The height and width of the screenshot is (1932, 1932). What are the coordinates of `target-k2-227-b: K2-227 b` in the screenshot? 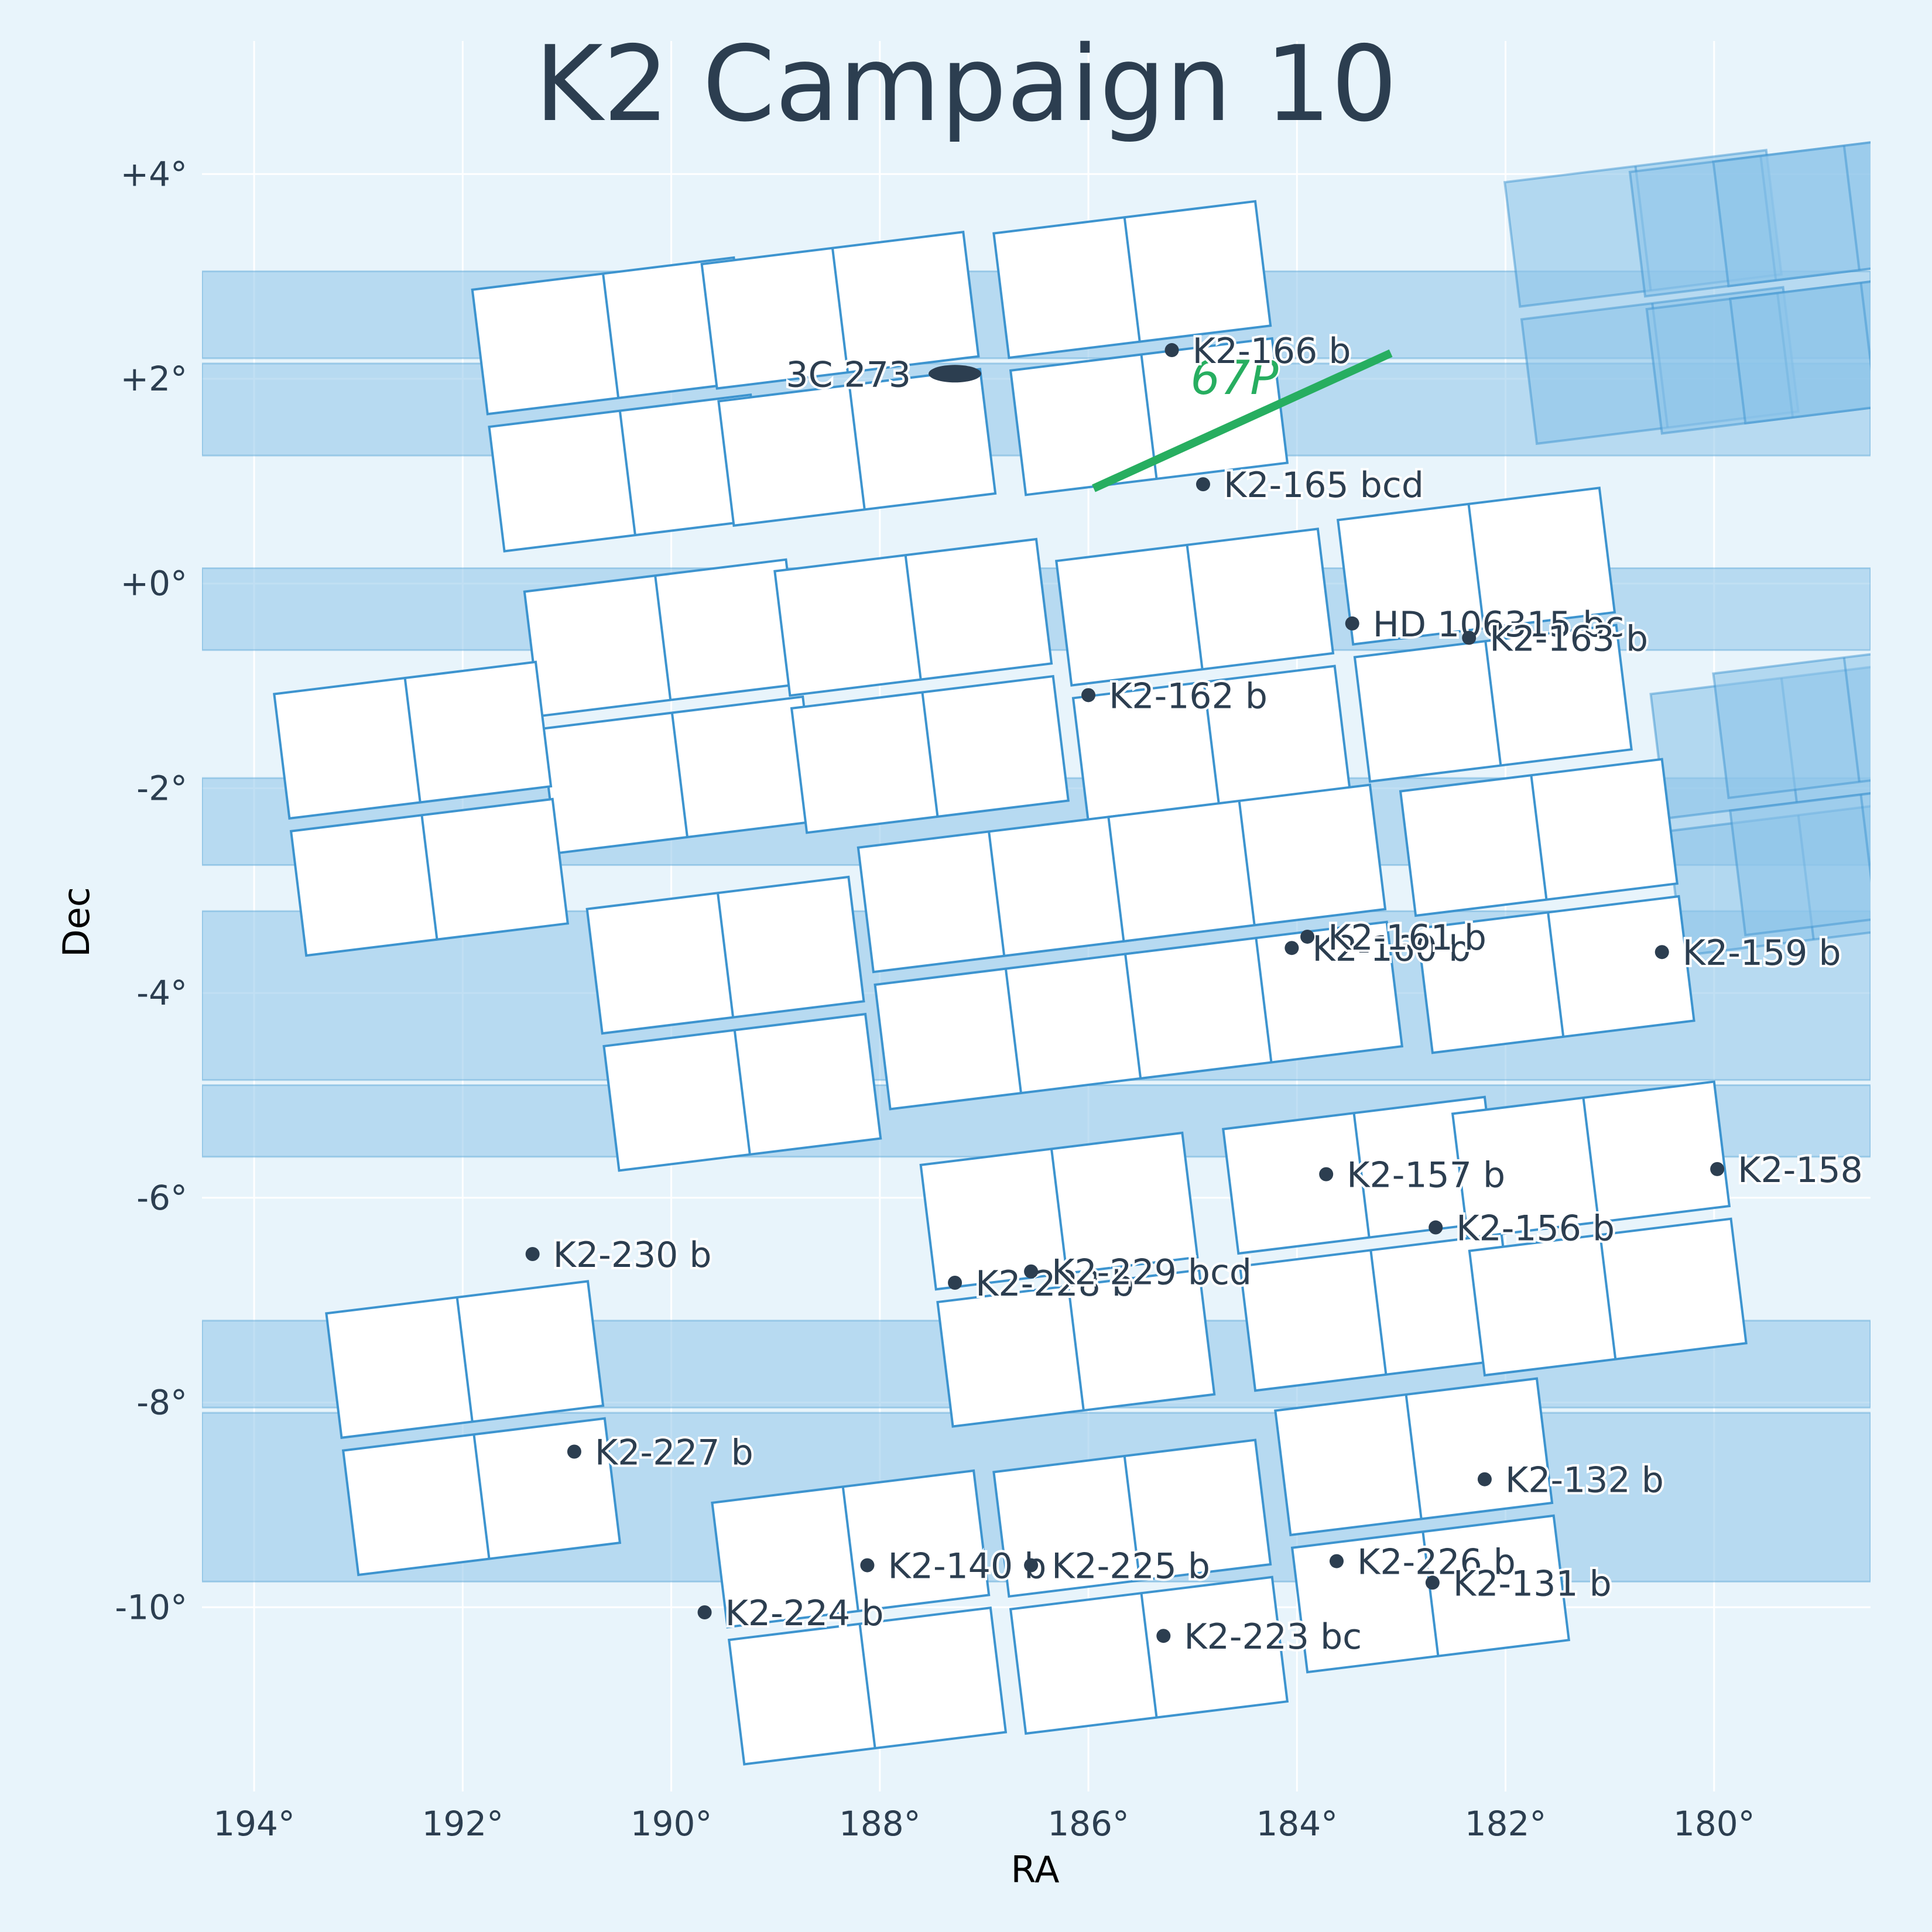 It's located at (661, 1452).